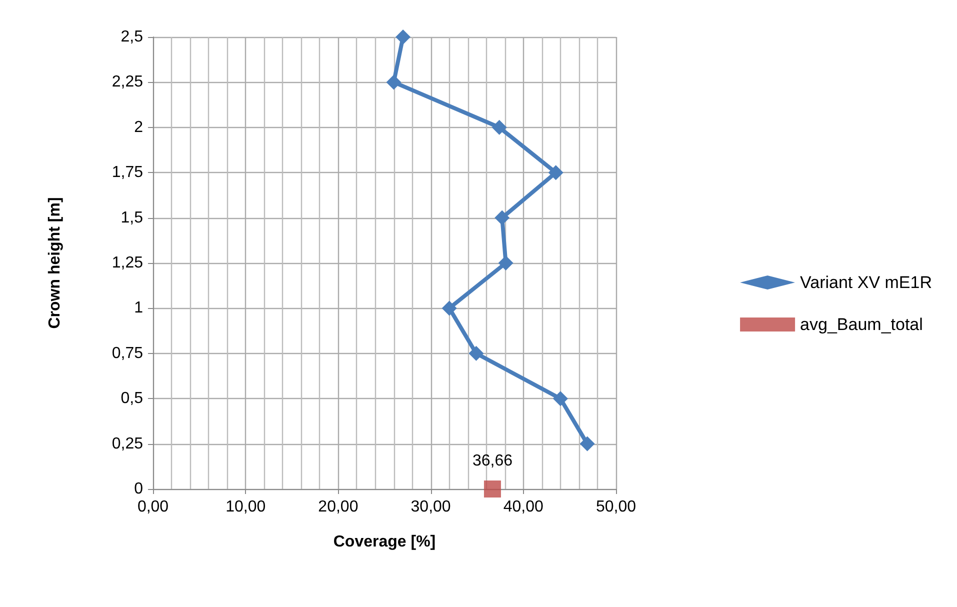  I want to click on x-tick-label: 0,00, so click(153, 507).